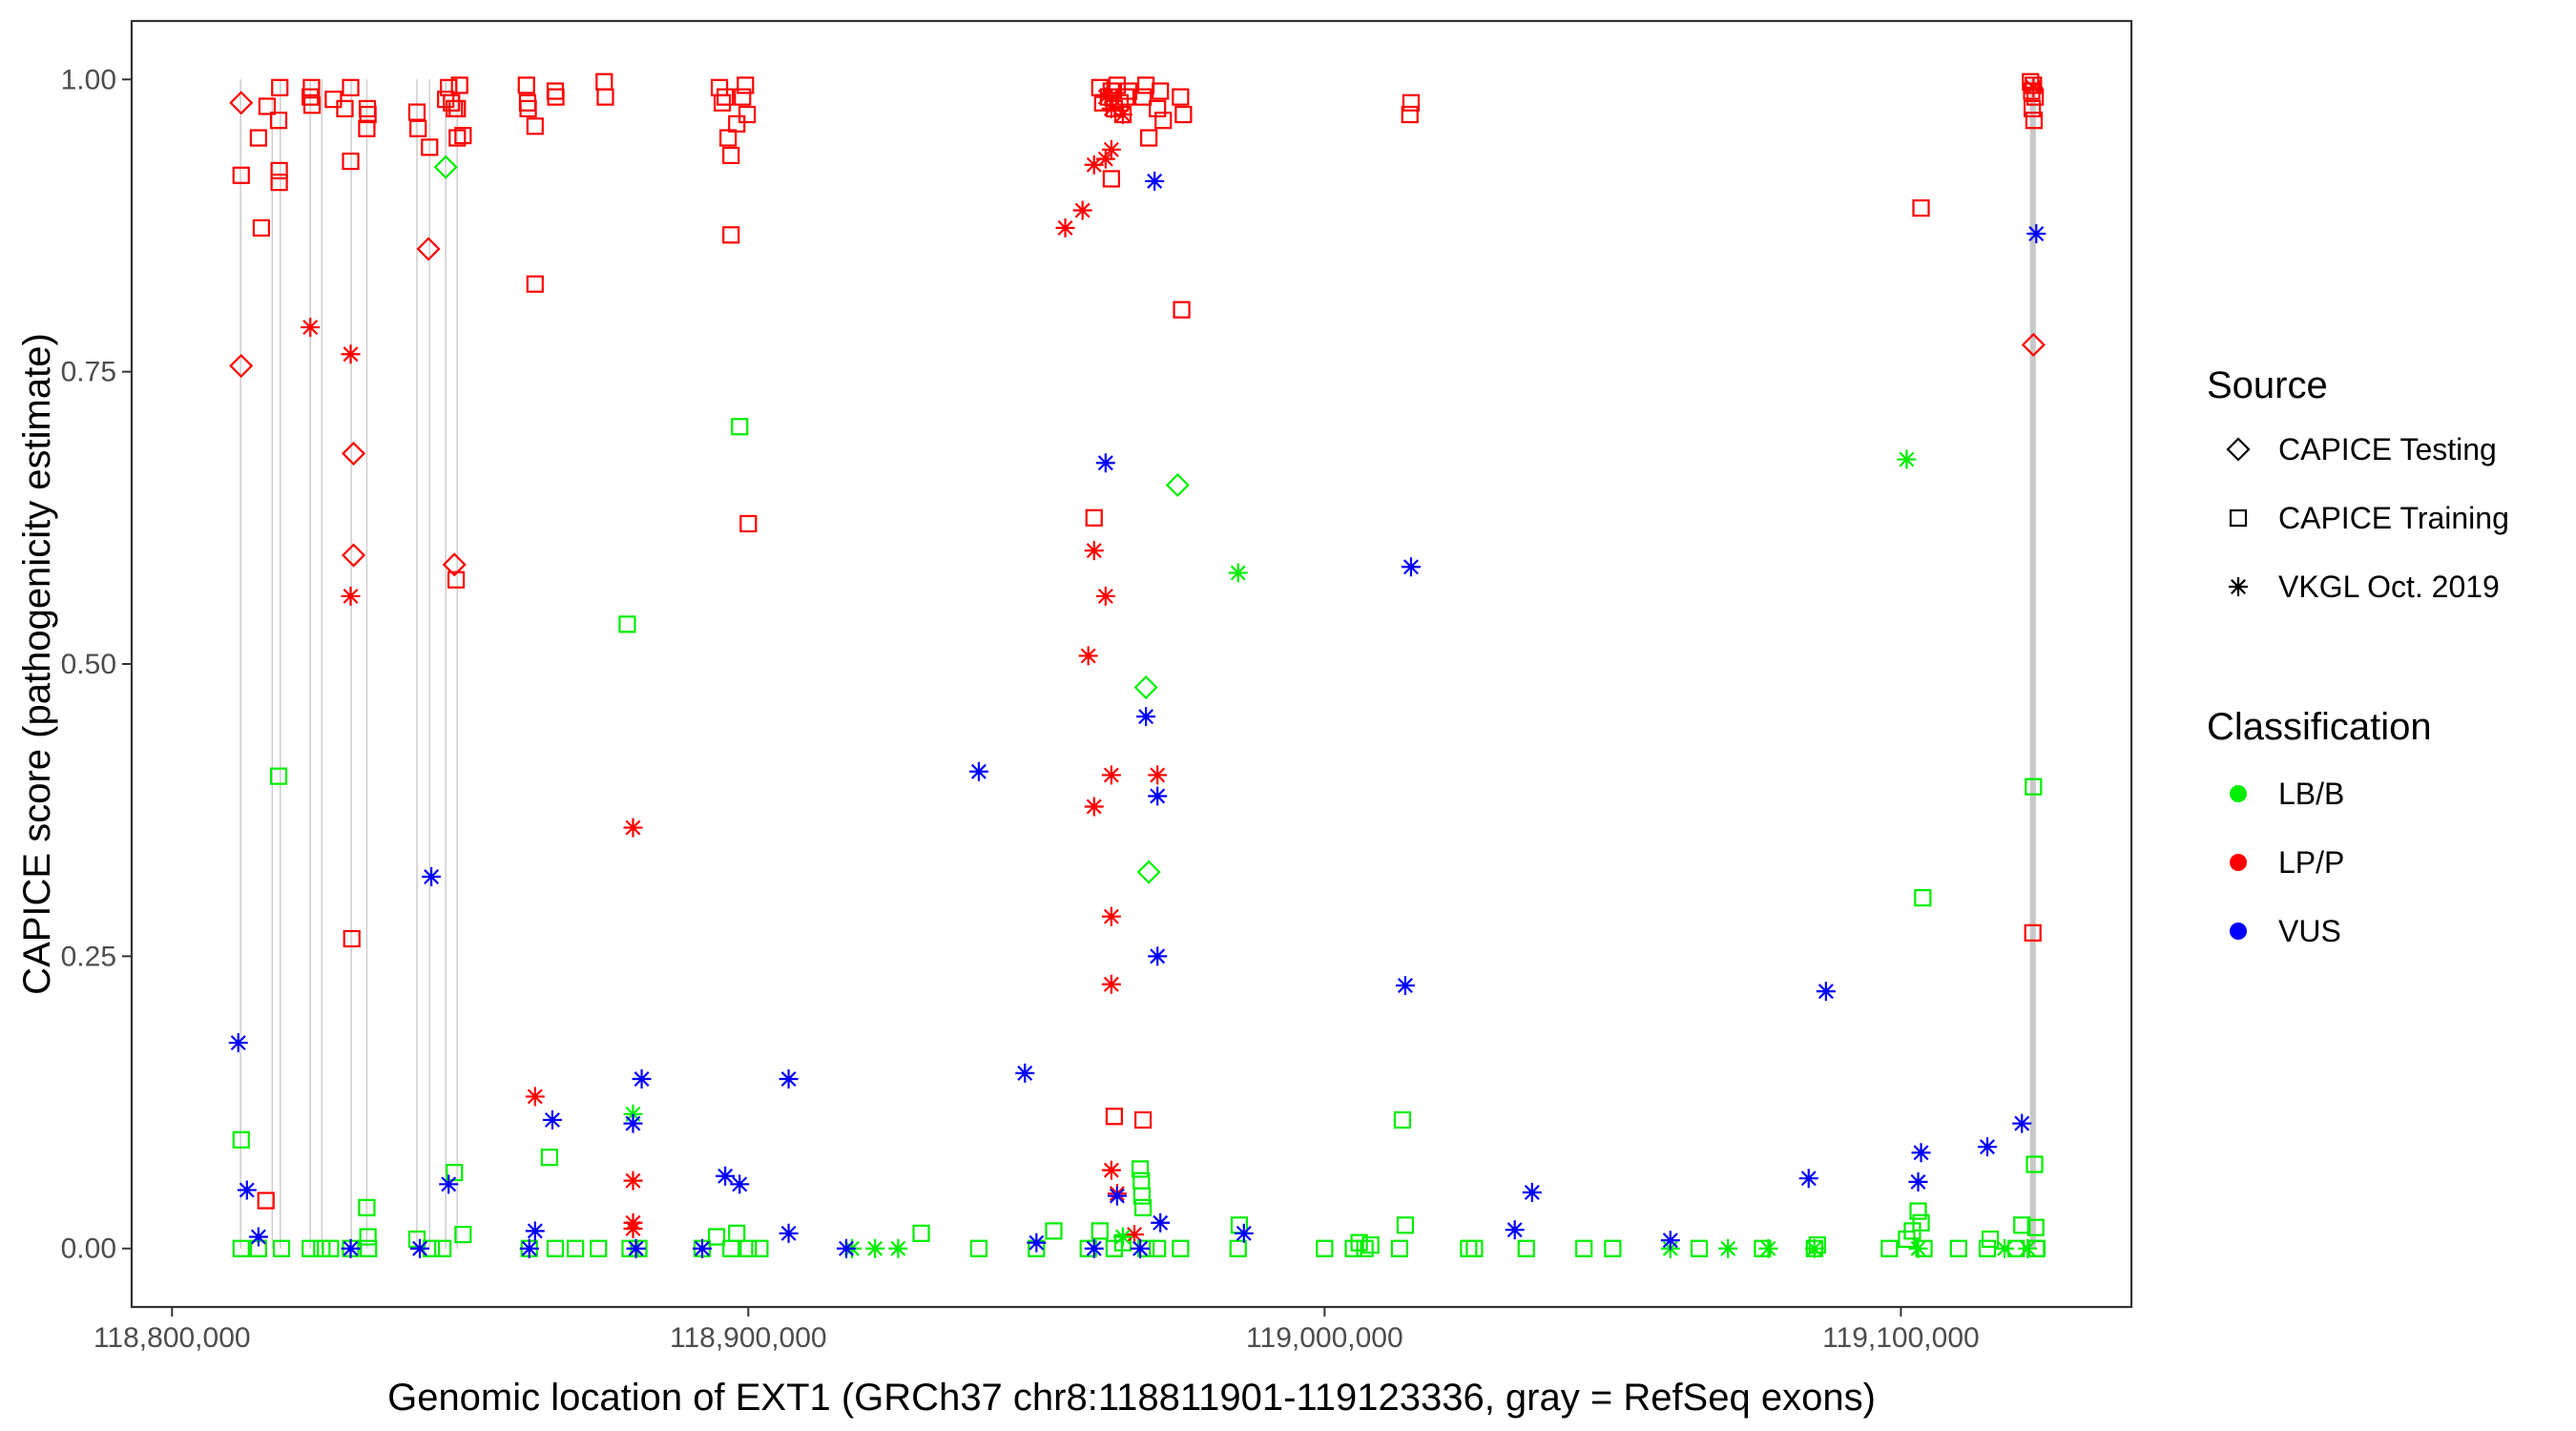 The height and width of the screenshot is (1431, 2576). I want to click on y-tick-label: 0.00, so click(88, 1249).